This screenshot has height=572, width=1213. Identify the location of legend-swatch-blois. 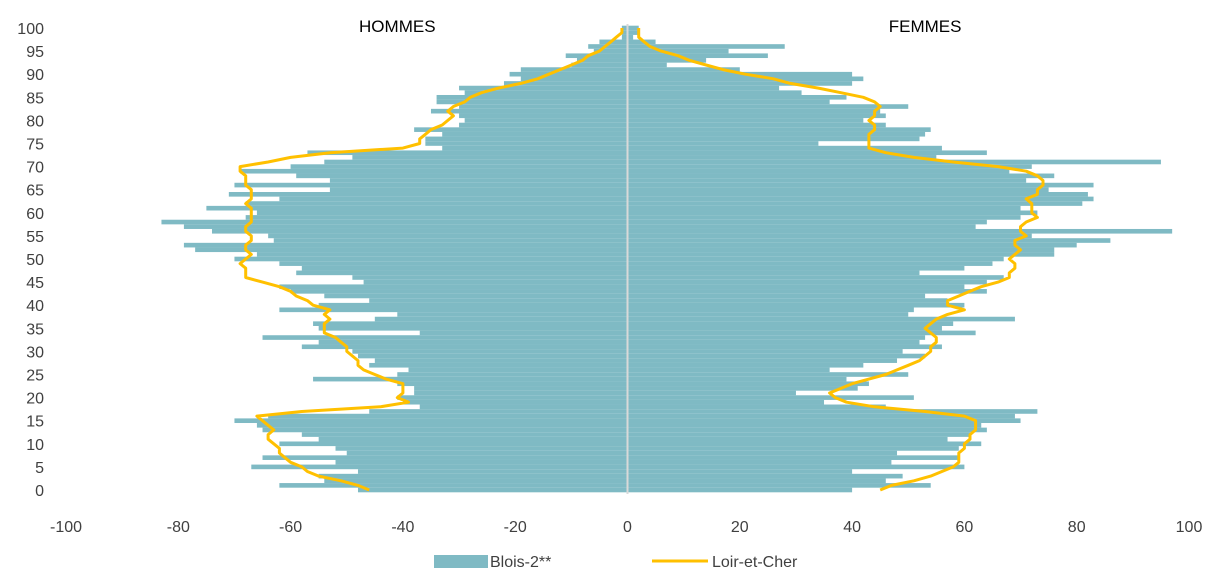
(461, 561).